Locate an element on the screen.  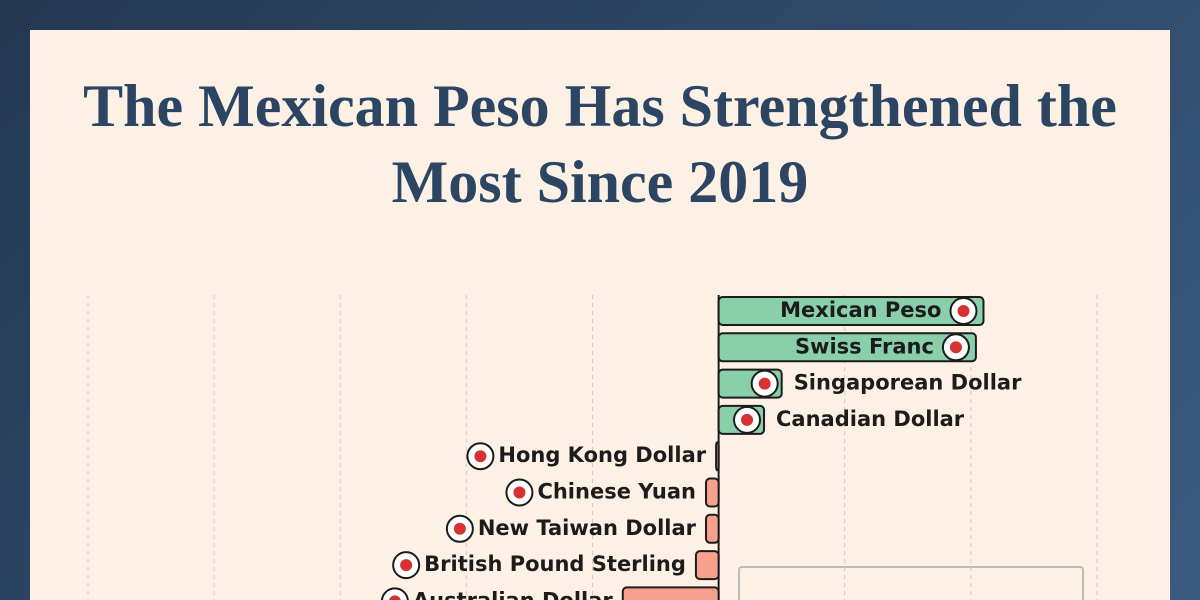
legend-box is located at coordinates (911, 583).